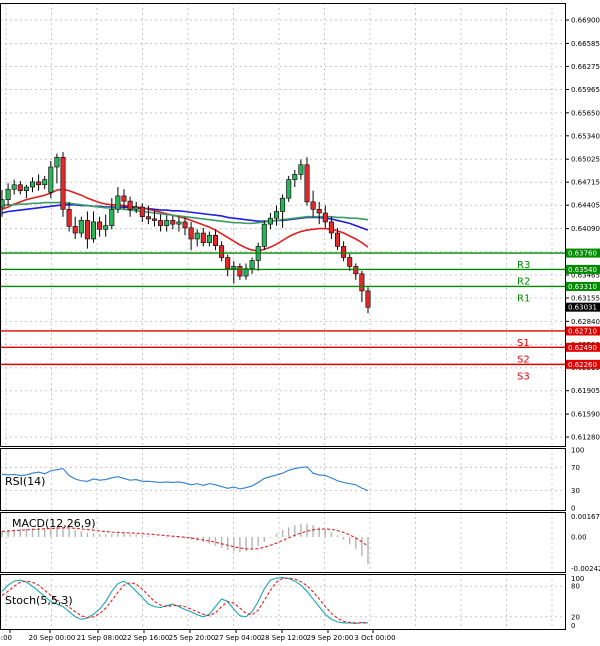 The image size is (600, 646). Describe the element at coordinates (146, 638) in the screenshot. I see `time-tick-label: 22 Sep 16:00` at that location.